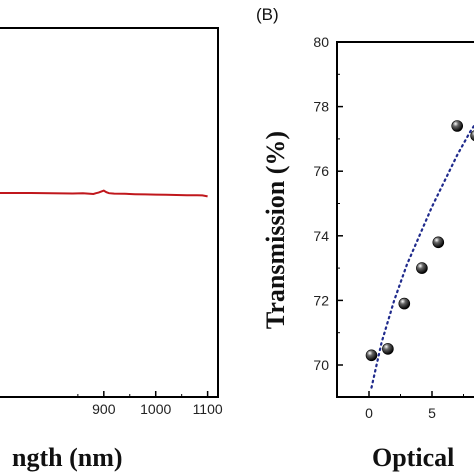 The height and width of the screenshot is (474, 474). I want to click on panel-b-y-tick-label: 72, so click(321, 300).